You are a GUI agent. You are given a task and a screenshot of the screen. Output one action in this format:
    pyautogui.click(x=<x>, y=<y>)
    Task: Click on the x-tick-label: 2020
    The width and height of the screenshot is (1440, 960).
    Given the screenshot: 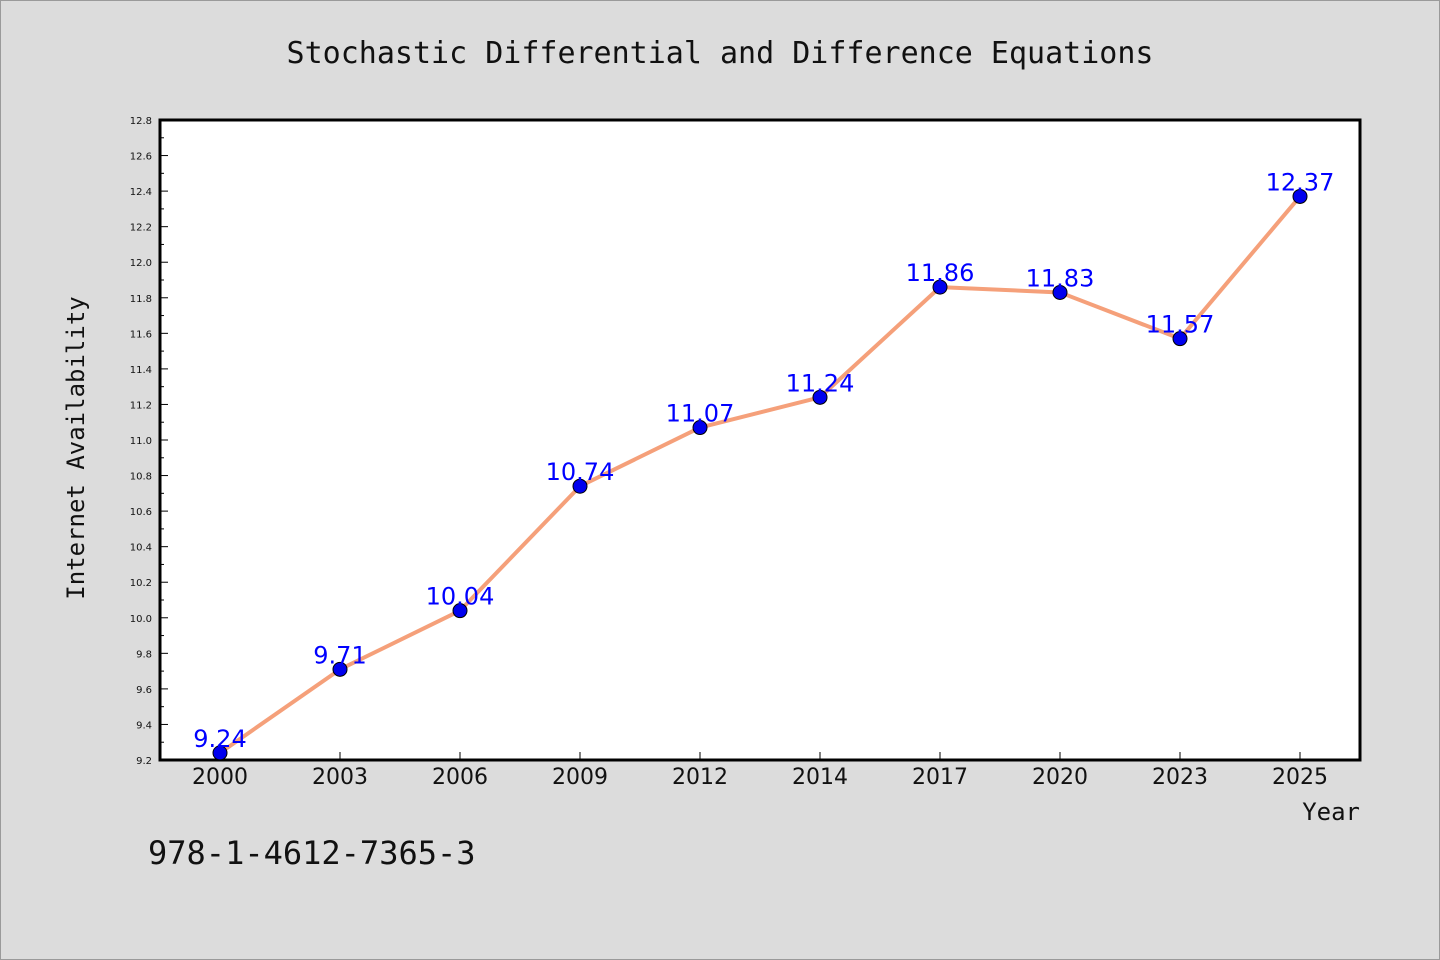 What is the action you would take?
    pyautogui.click(x=1060, y=777)
    